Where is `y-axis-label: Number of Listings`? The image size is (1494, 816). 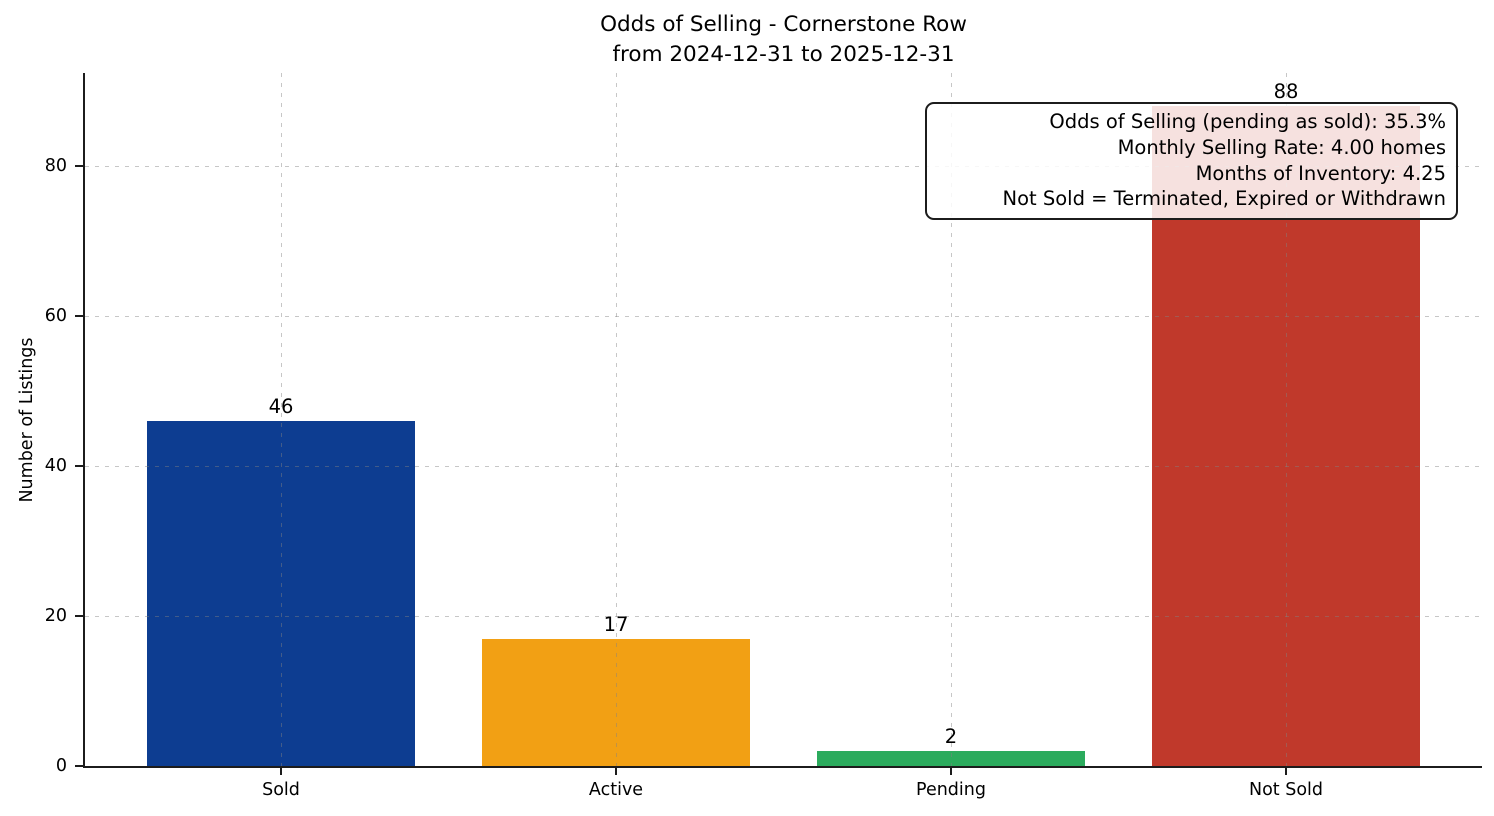 y-axis-label: Number of Listings is located at coordinates (27, 420).